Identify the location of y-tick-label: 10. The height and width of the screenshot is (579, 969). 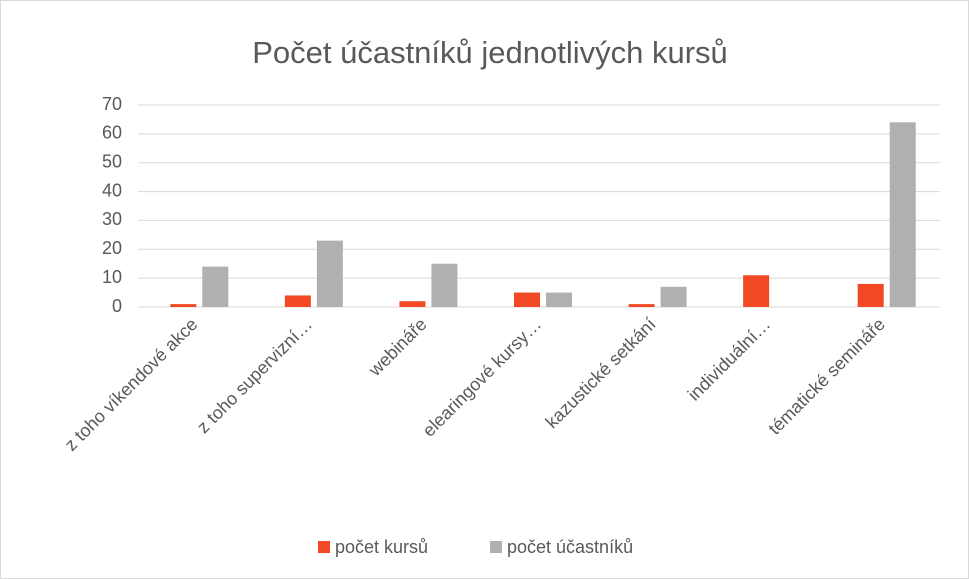
(112, 277).